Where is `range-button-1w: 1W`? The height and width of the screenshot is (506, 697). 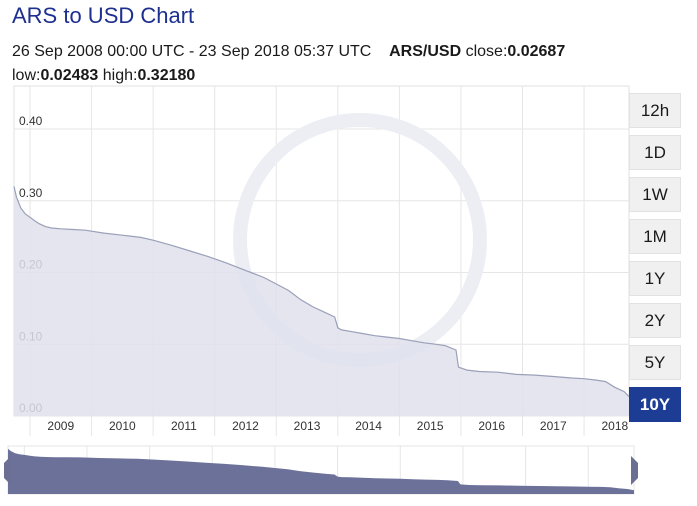
range-button-1w: 1W is located at coordinates (655, 194).